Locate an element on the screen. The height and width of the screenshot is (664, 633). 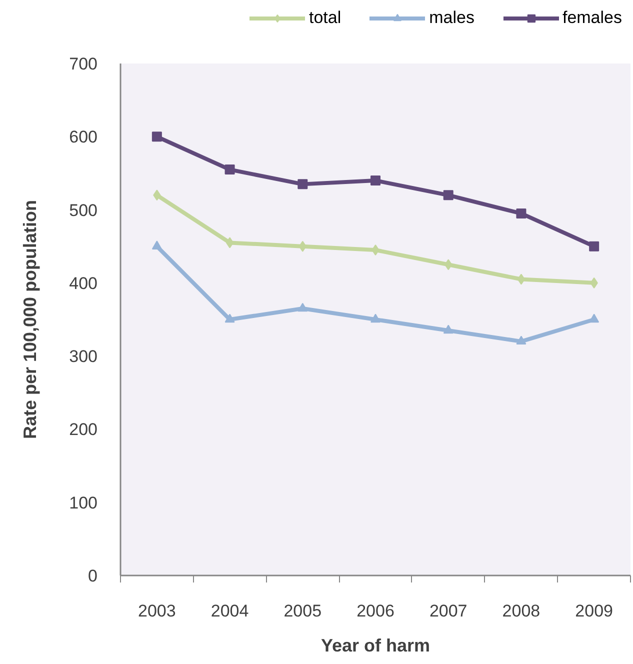
y-tick-label: 100 is located at coordinates (83, 502).